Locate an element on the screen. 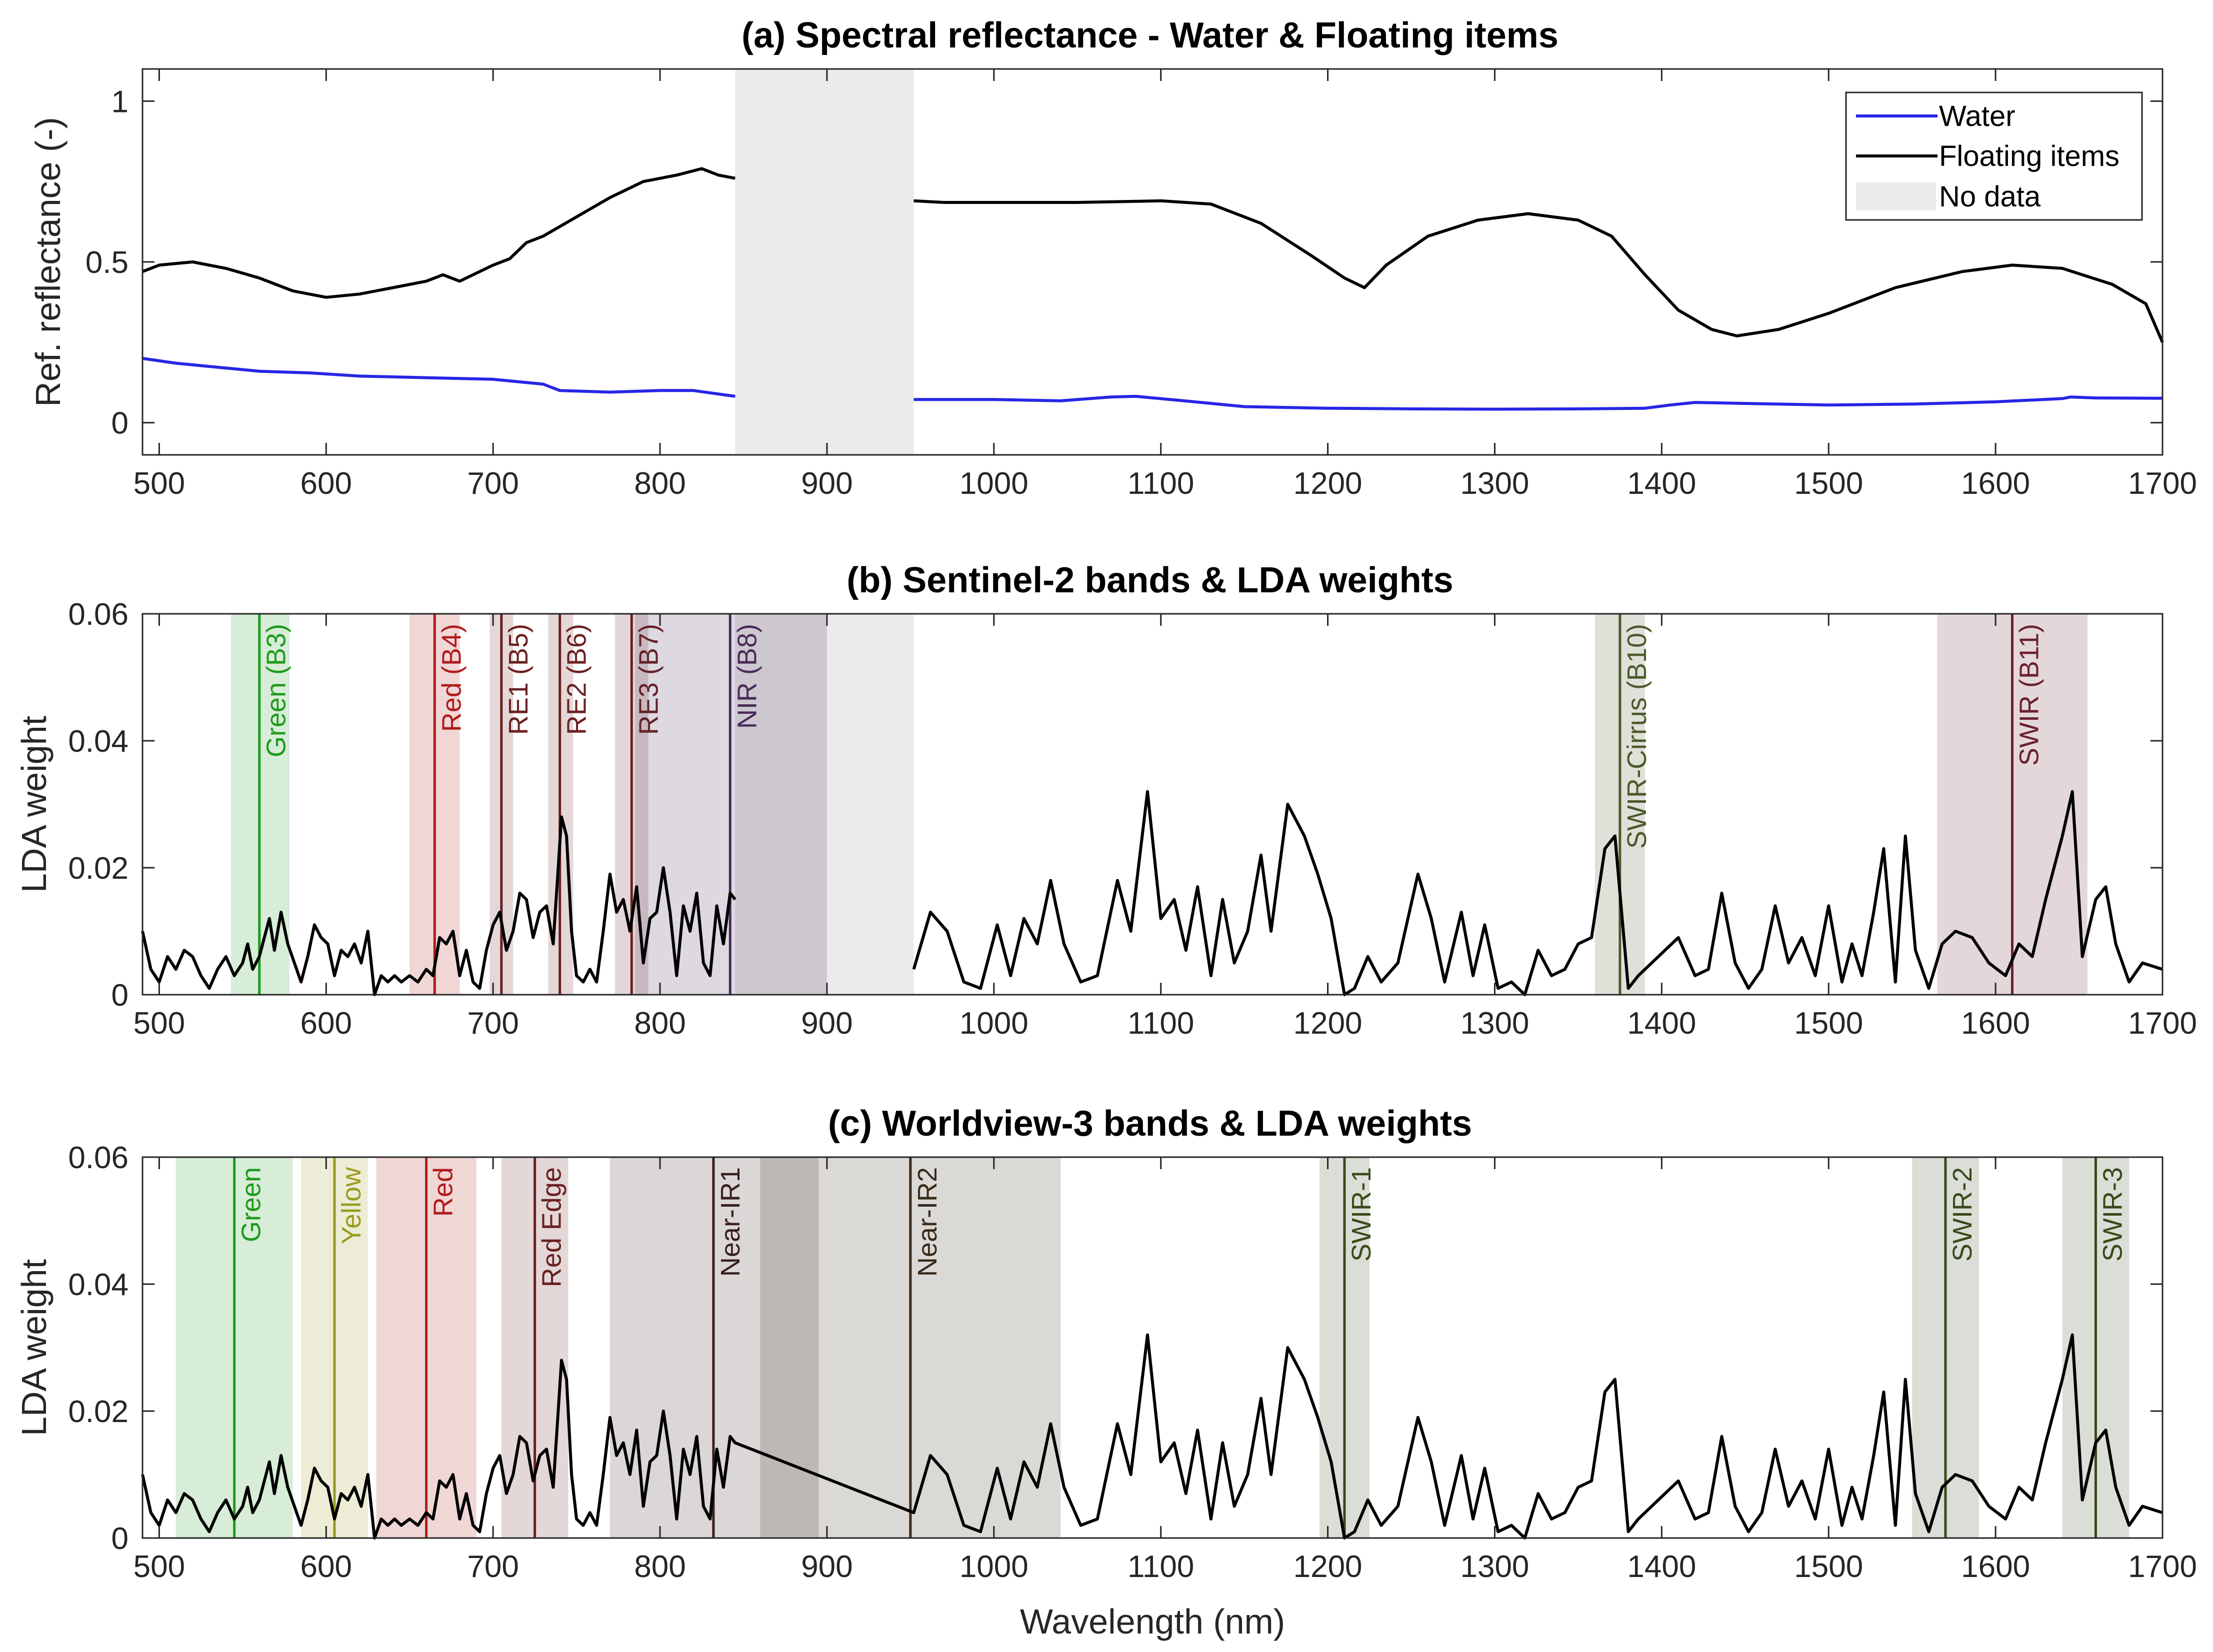 Image resolution: width=2213 pixels, height=1652 pixels. band-label: Red is located at coordinates (443, 1192).